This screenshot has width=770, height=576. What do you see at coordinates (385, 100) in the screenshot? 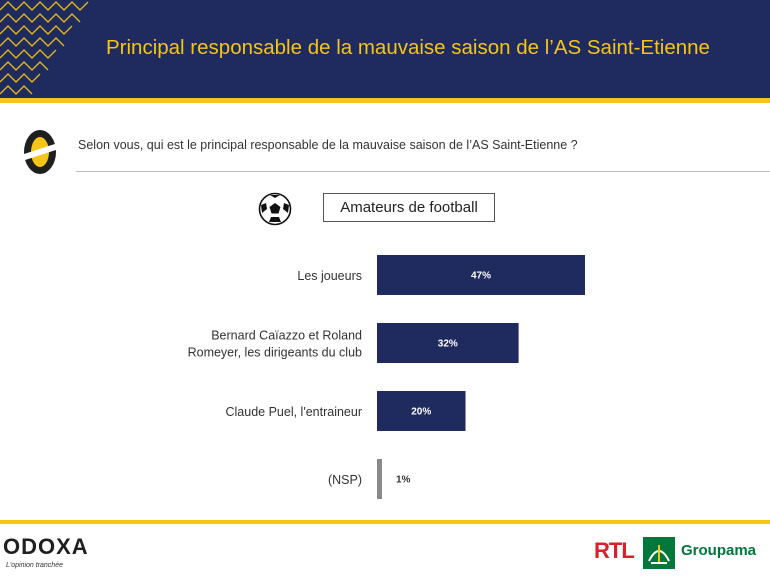
I see `header-divider` at bounding box center [385, 100].